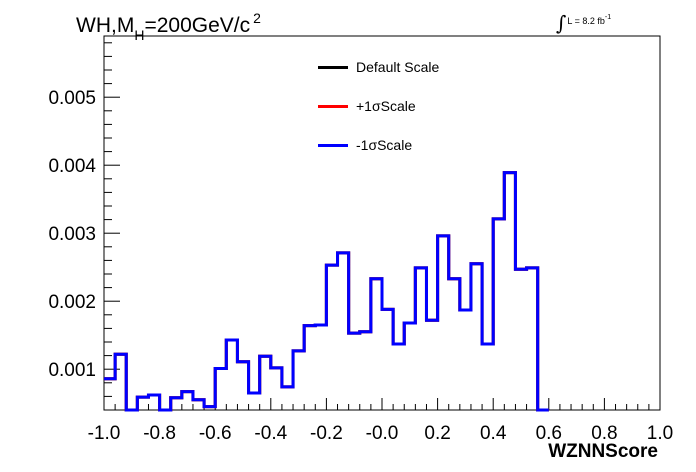  I want to click on legend-item-minus1sigma: -1σScale, so click(365, 145).